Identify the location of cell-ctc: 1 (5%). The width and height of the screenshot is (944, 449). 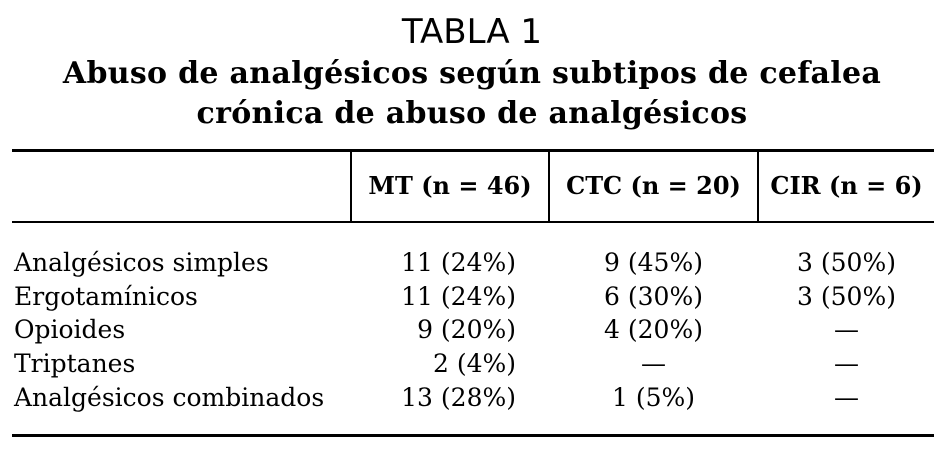
(653, 397).